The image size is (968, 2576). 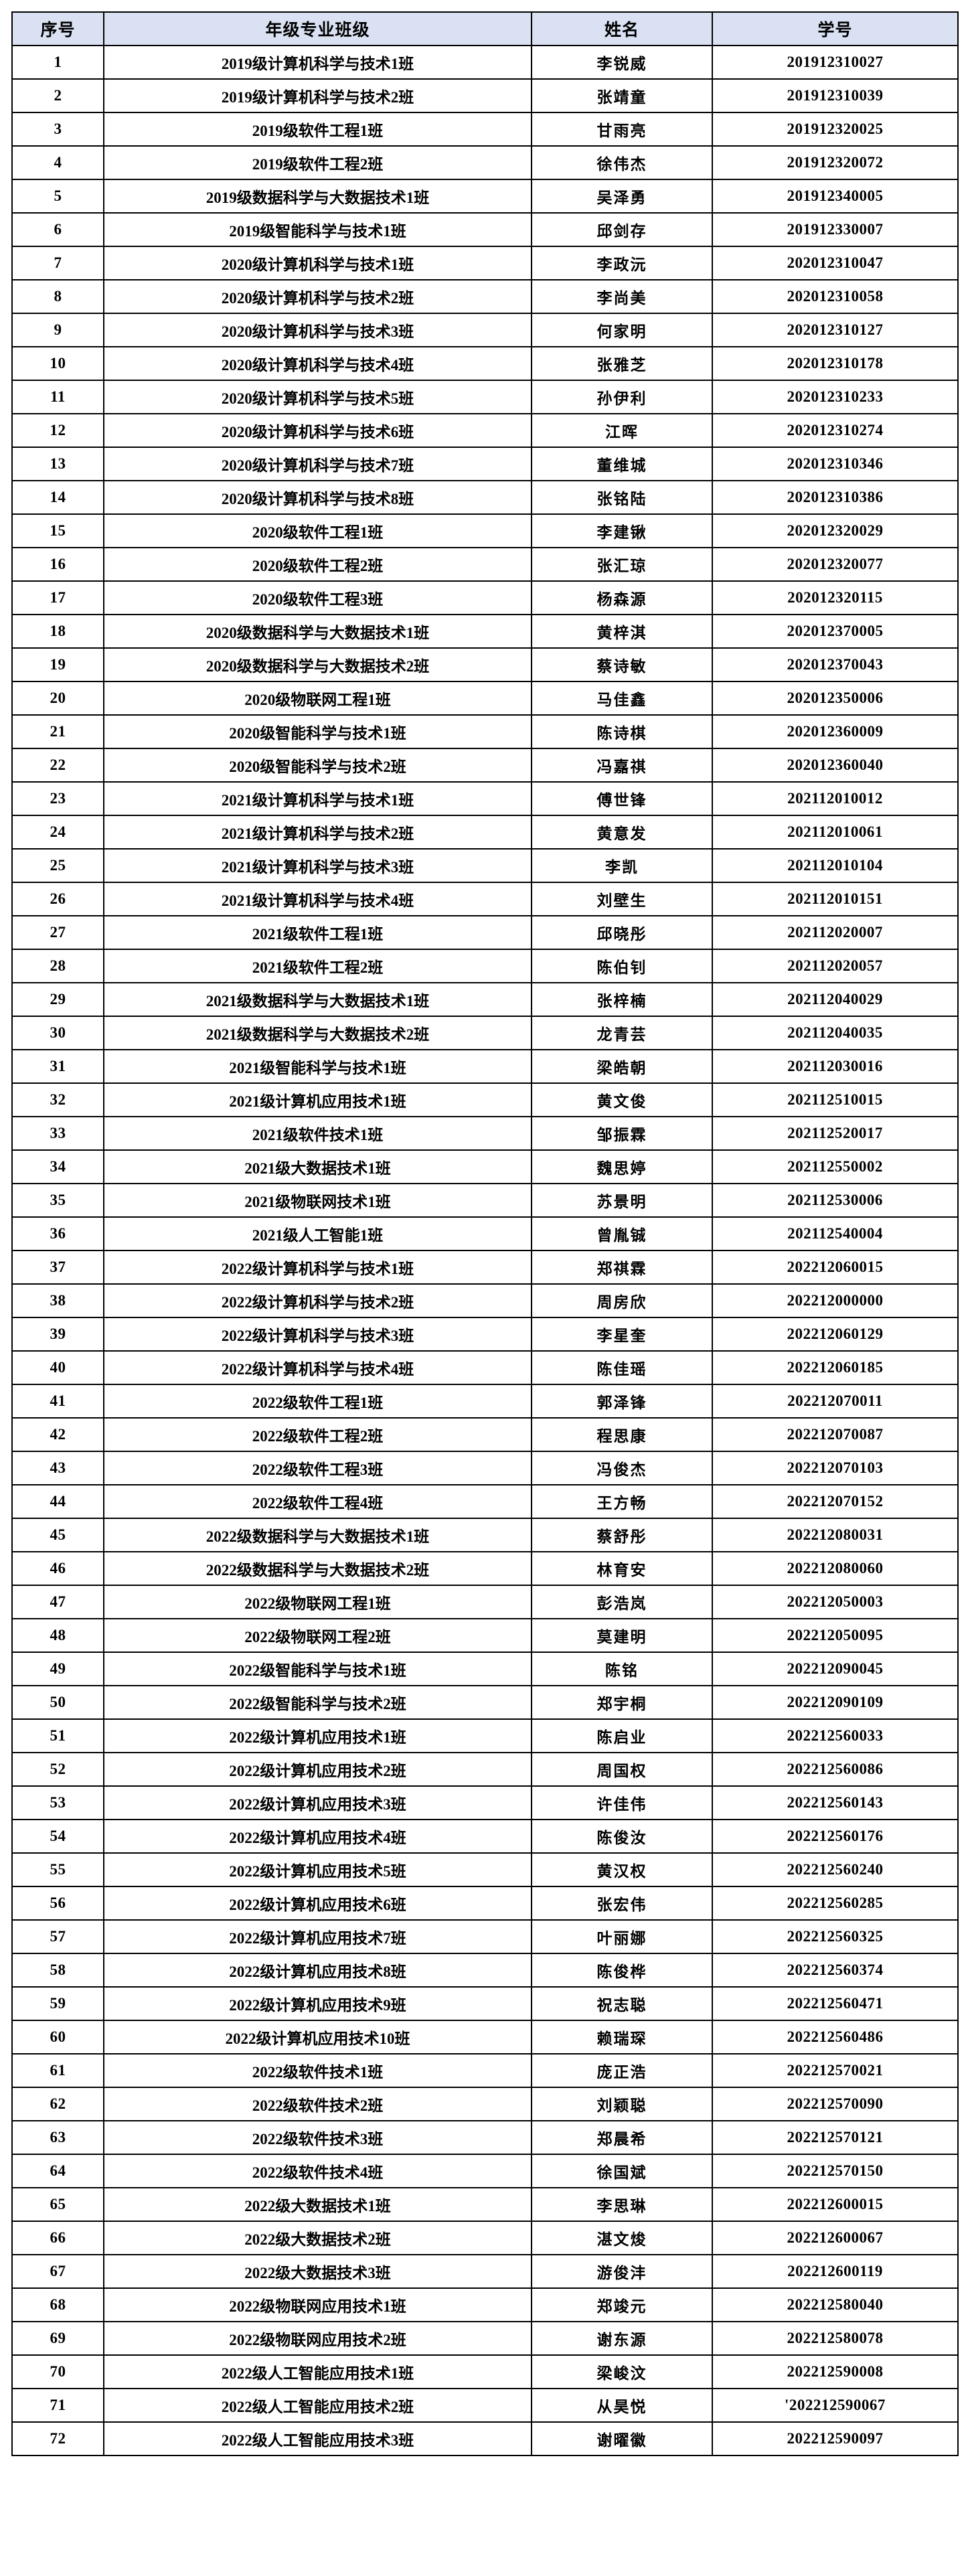 I want to click on cell-student-id: 202212570090, so click(x=835, y=2104).